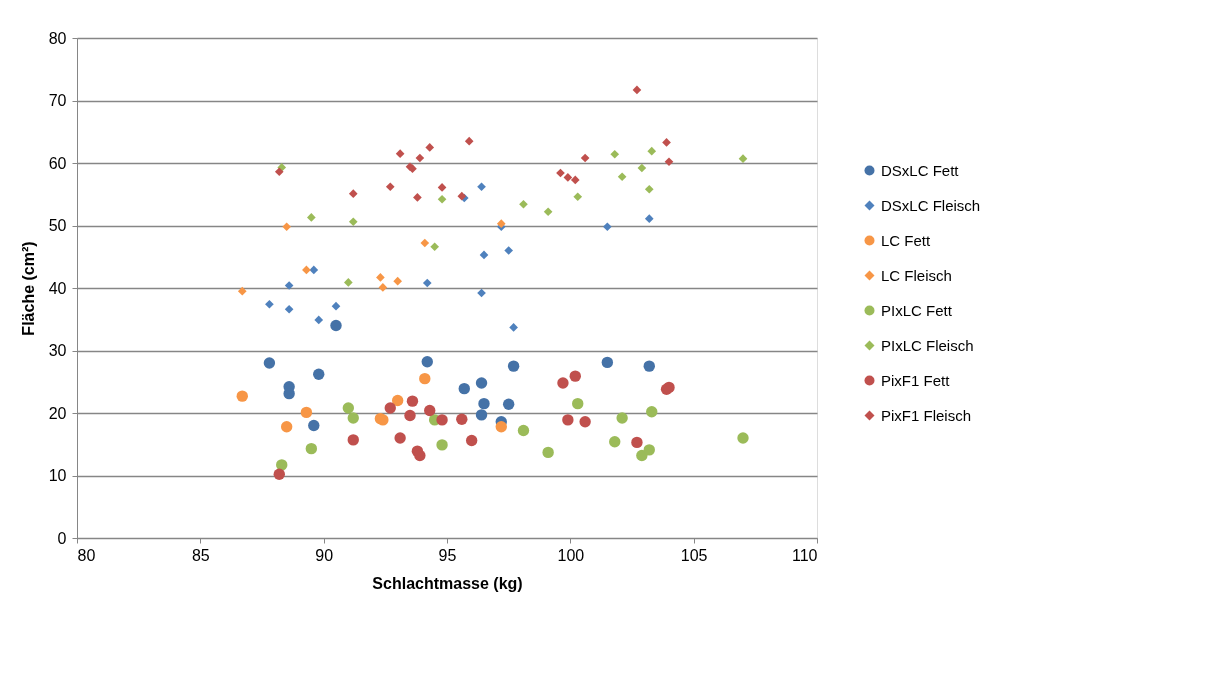 The width and height of the screenshot is (1214, 693). I want to click on y-axis-title: Fläche (cm²), so click(28, 288).